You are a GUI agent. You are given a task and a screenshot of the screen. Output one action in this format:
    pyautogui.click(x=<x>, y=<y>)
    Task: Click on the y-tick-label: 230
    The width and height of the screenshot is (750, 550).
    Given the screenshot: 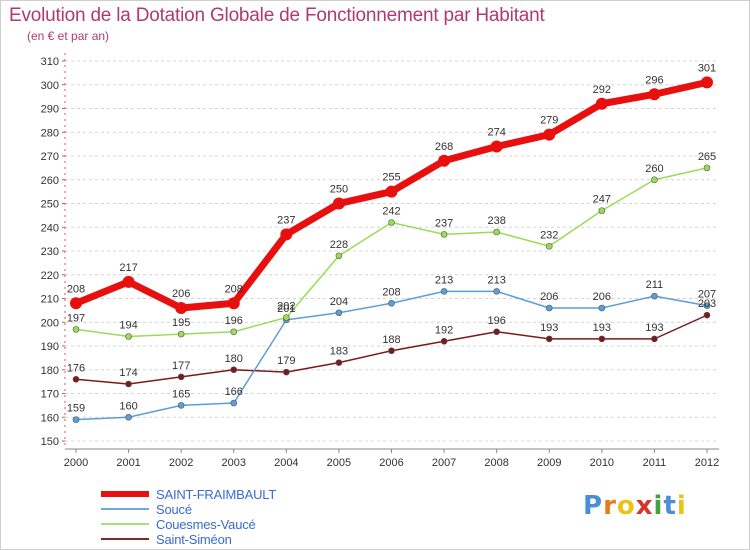 What is the action you would take?
    pyautogui.click(x=50, y=252)
    